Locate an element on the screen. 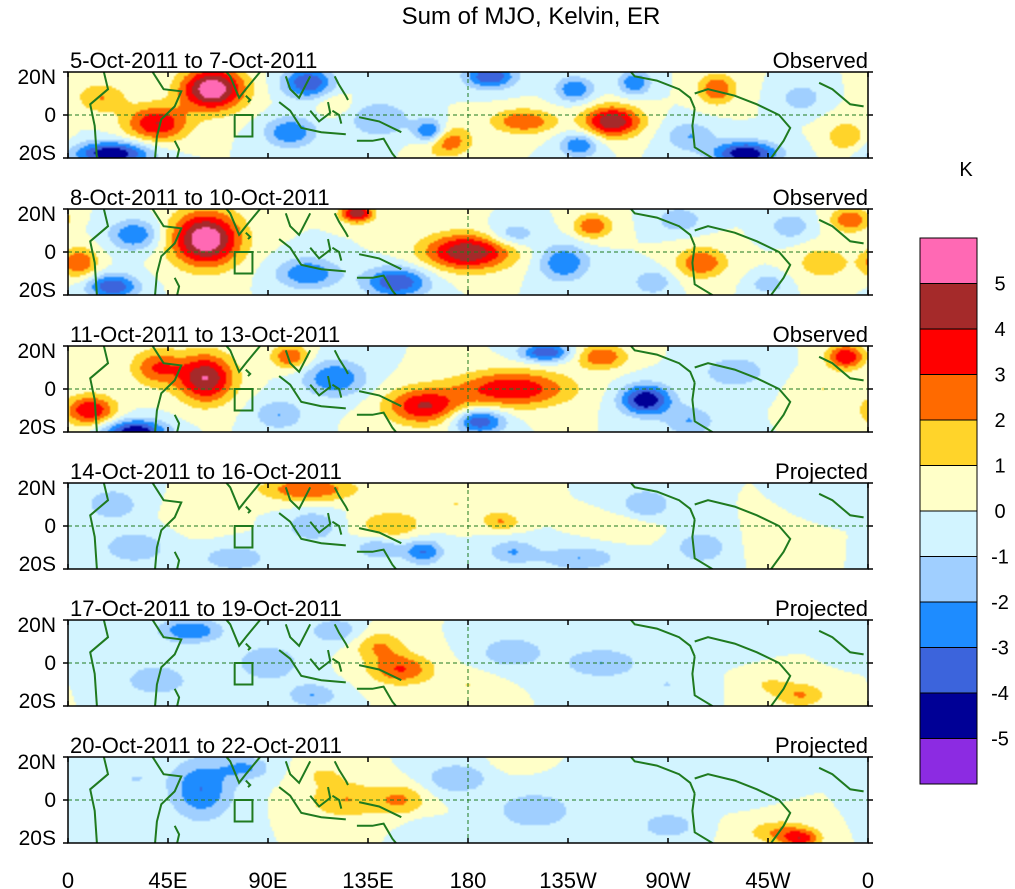 The image size is (1015, 889). colorbar-level-label: -1 is located at coordinates (1000, 558).